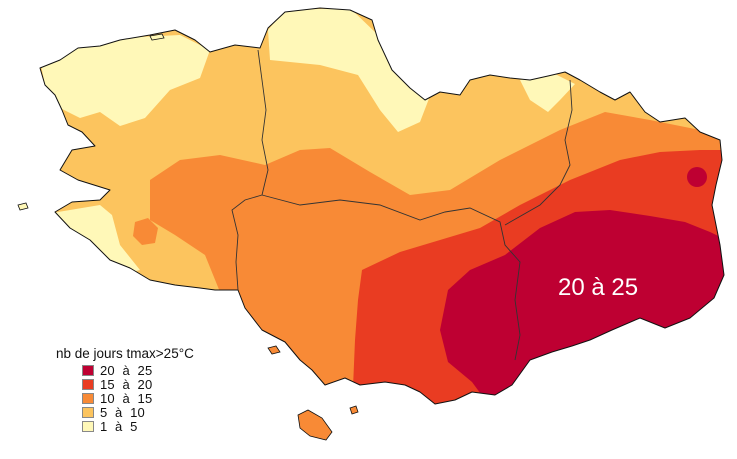  I want to click on legend-label: 5 à 10, so click(122, 412).